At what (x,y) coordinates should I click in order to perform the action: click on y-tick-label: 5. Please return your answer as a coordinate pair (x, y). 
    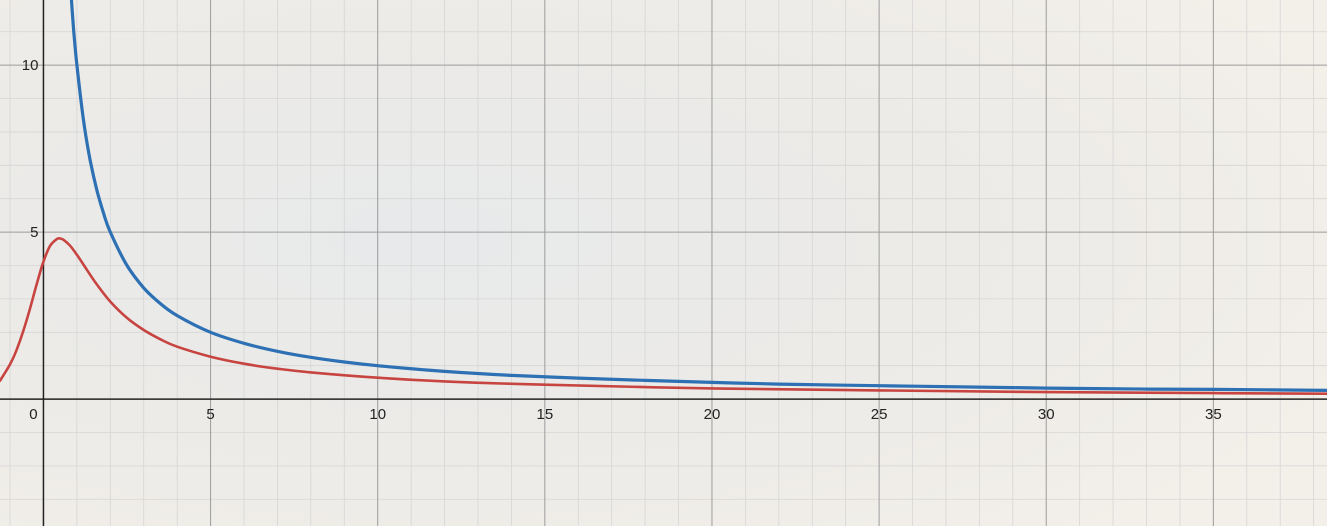
    Looking at the image, I should click on (34, 232).